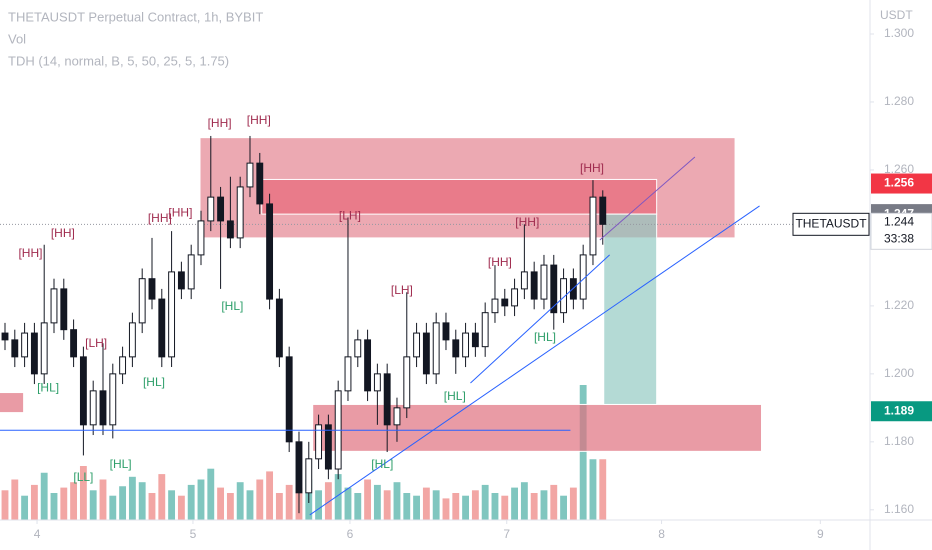  Describe the element at coordinates (118, 60) in the screenshot. I see `indicator-label: TDH (14, normal, B, 5, 50, 25, 5, 1.75)` at that location.